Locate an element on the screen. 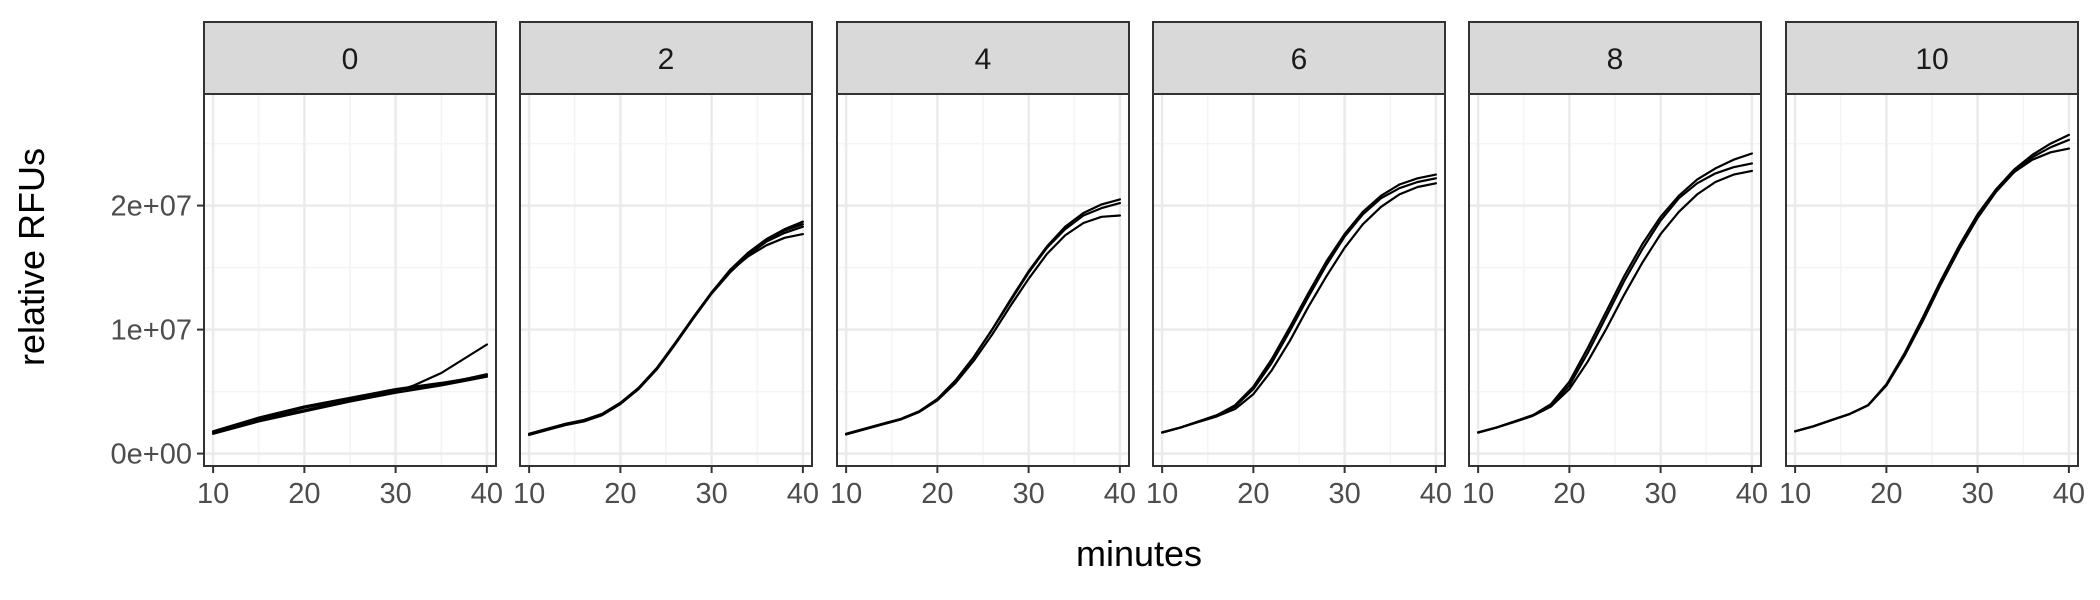  facet-strip-label: 6 is located at coordinates (1299, 59).